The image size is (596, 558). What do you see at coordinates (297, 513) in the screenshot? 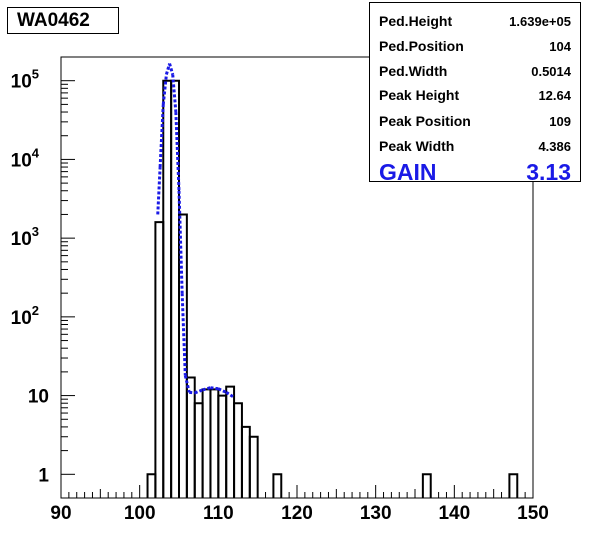
I see `x-tick-label: 120` at bounding box center [297, 513].